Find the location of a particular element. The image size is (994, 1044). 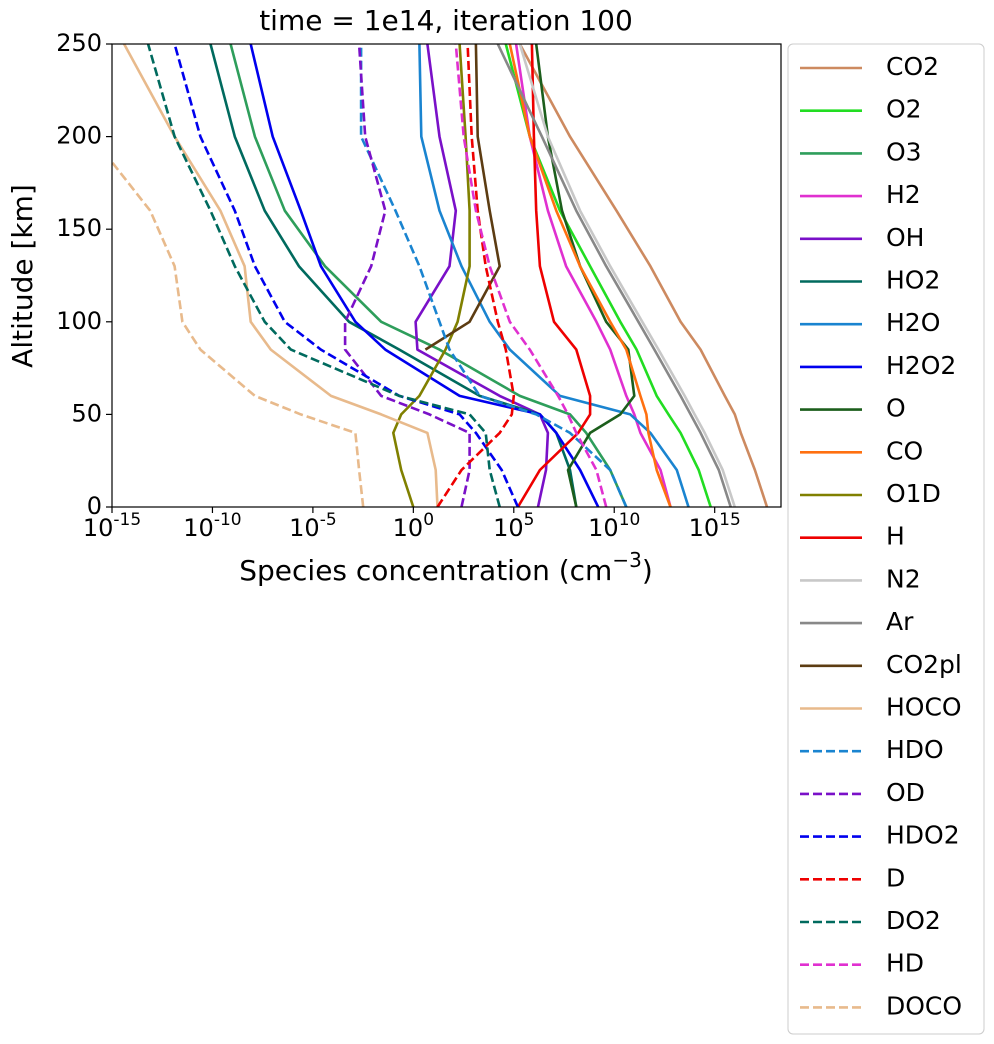

legend-label: O1D is located at coordinates (913, 493).